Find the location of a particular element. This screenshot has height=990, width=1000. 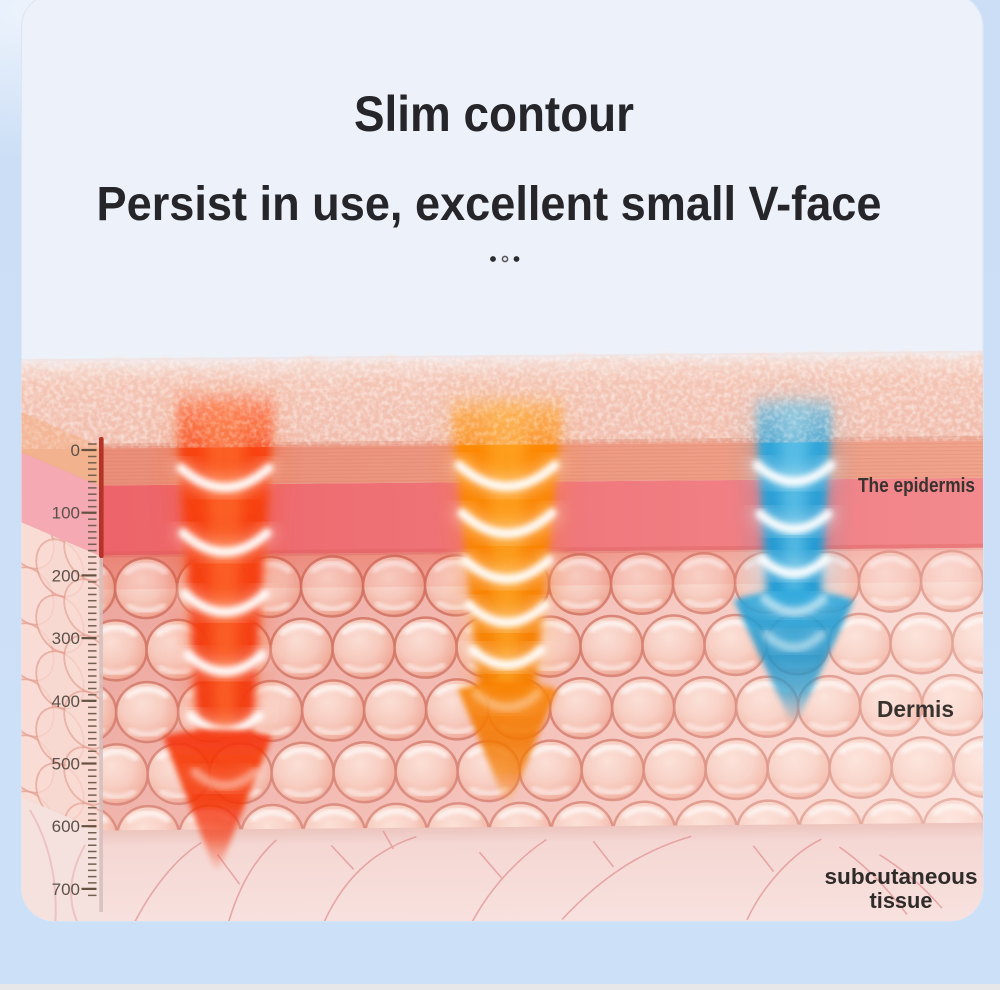

svg-text: 600 is located at coordinates (66, 826).